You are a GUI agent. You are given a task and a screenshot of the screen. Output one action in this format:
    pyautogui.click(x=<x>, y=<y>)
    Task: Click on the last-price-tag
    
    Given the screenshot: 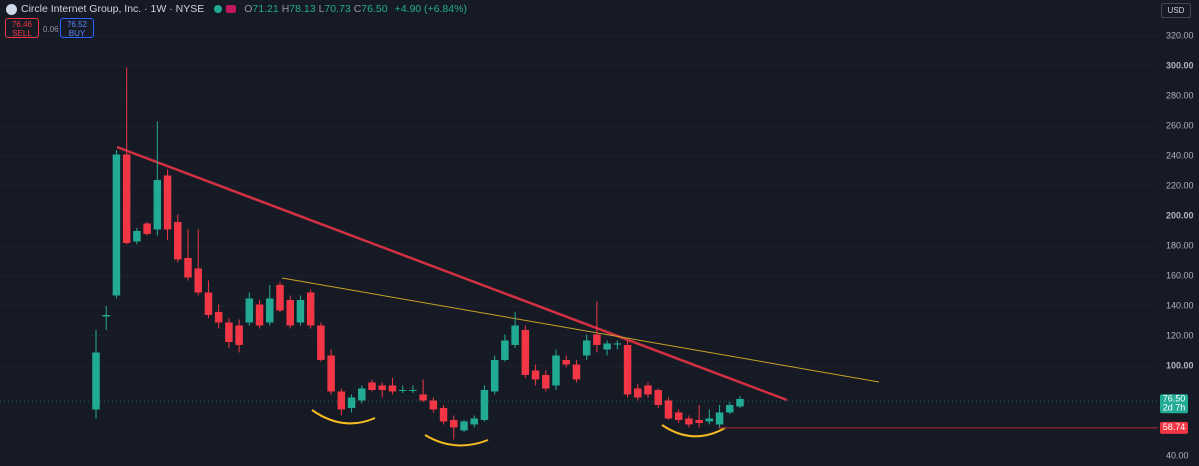 What is the action you would take?
    pyautogui.click(x=1174, y=404)
    